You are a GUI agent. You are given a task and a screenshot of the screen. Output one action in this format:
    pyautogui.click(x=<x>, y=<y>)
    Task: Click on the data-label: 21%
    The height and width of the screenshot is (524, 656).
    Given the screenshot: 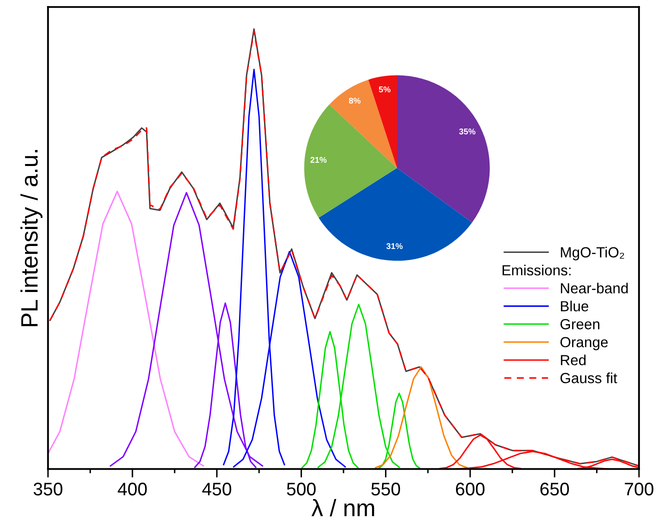 What is the action you would take?
    pyautogui.click(x=318, y=159)
    